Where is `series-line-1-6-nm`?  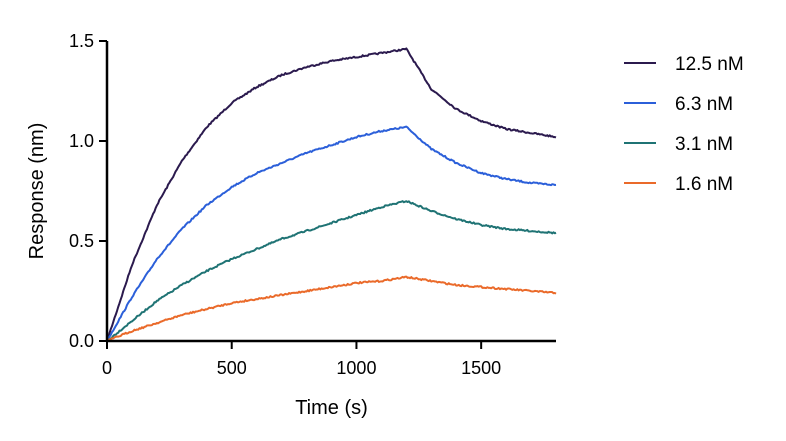
series-line-1-6-nm is located at coordinates (331, 308).